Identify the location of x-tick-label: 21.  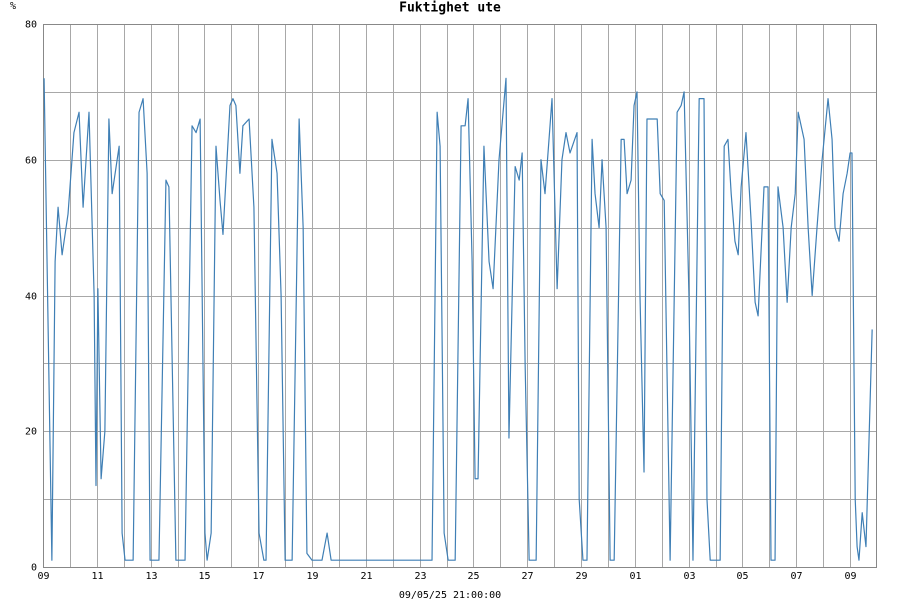
(366, 576).